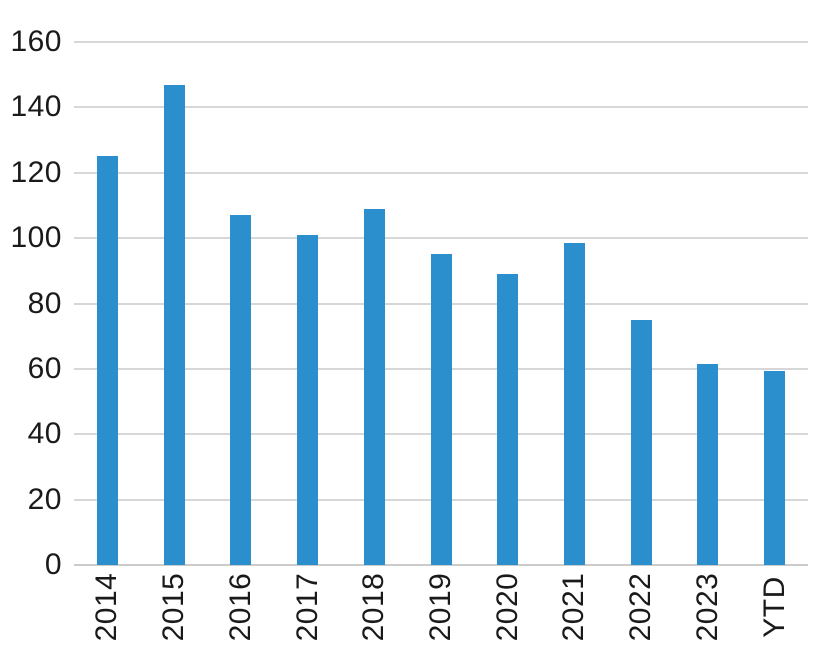  What do you see at coordinates (574, 607) in the screenshot?
I see `x-tick-label-2021: 2021` at bounding box center [574, 607].